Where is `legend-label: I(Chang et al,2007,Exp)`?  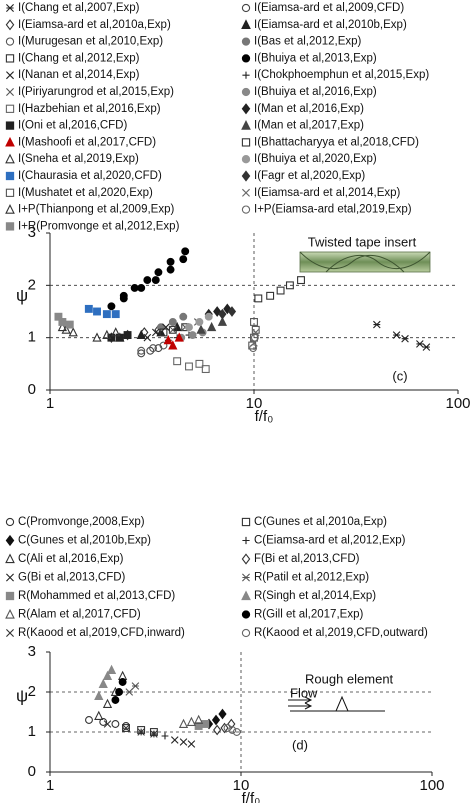 legend-label: I(Chang et al,2007,Exp) is located at coordinates (79, 8).